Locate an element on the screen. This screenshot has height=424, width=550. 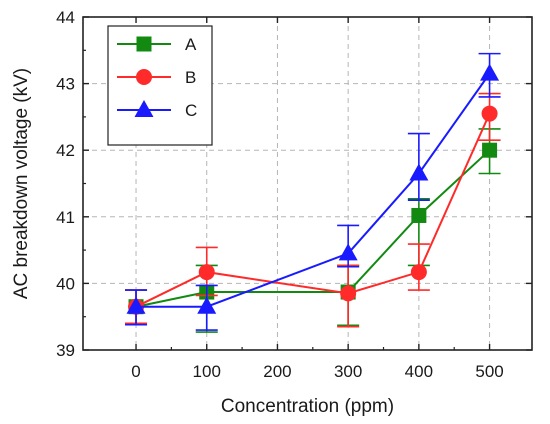
legend-entry-A: A is located at coordinates (157, 44).